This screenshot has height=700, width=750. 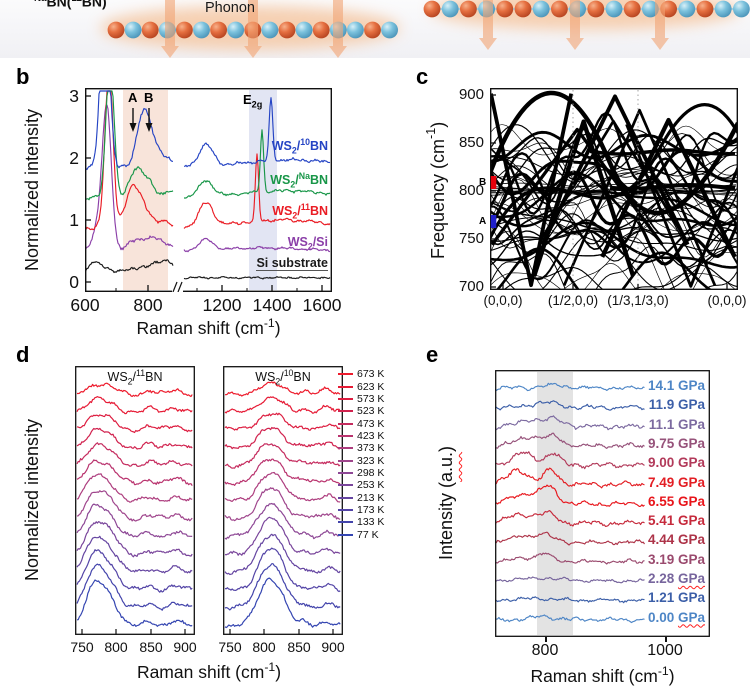 What do you see at coordinates (82, 647) in the screenshot?
I see `d-x-tick: 750` at bounding box center [82, 647].